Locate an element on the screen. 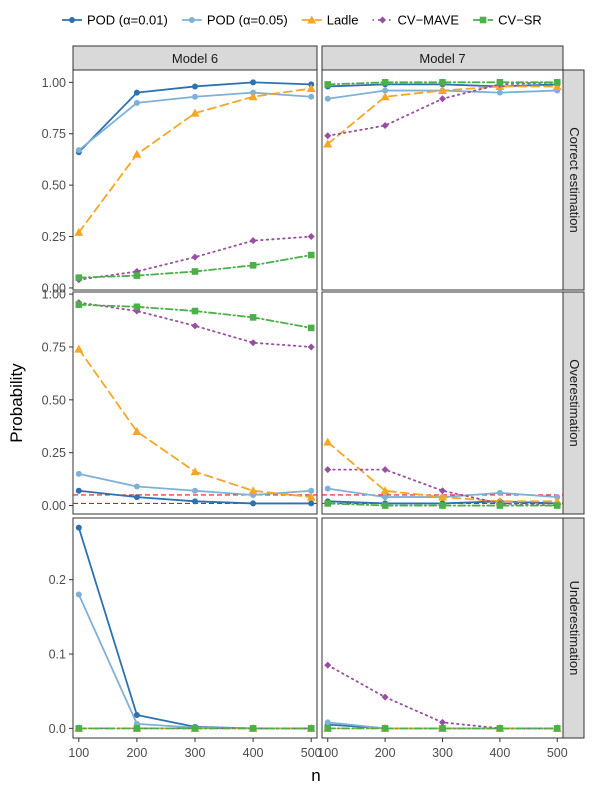 The image size is (598, 797). y-tick-label: 0.00 is located at coordinates (54, 506).